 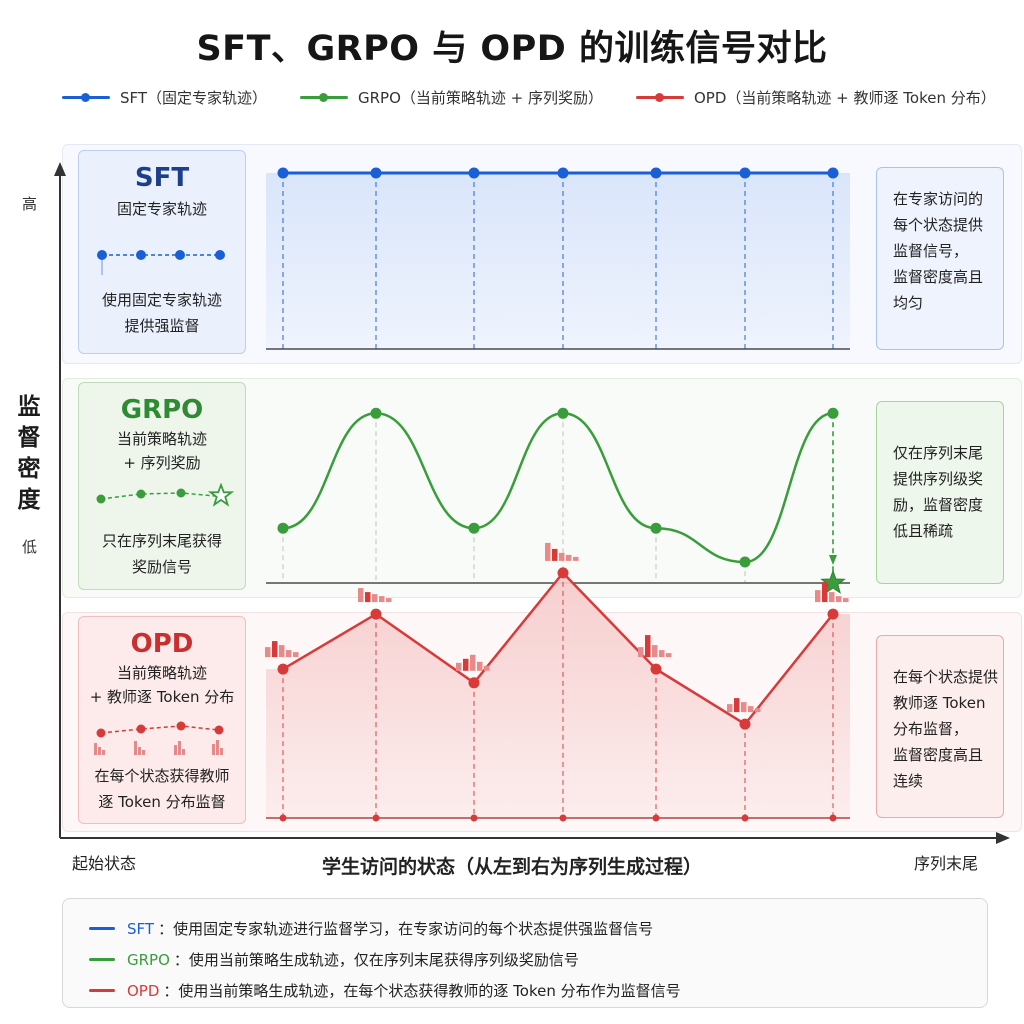 I want to click on grpo-mini-diagram, so click(x=165, y=495).